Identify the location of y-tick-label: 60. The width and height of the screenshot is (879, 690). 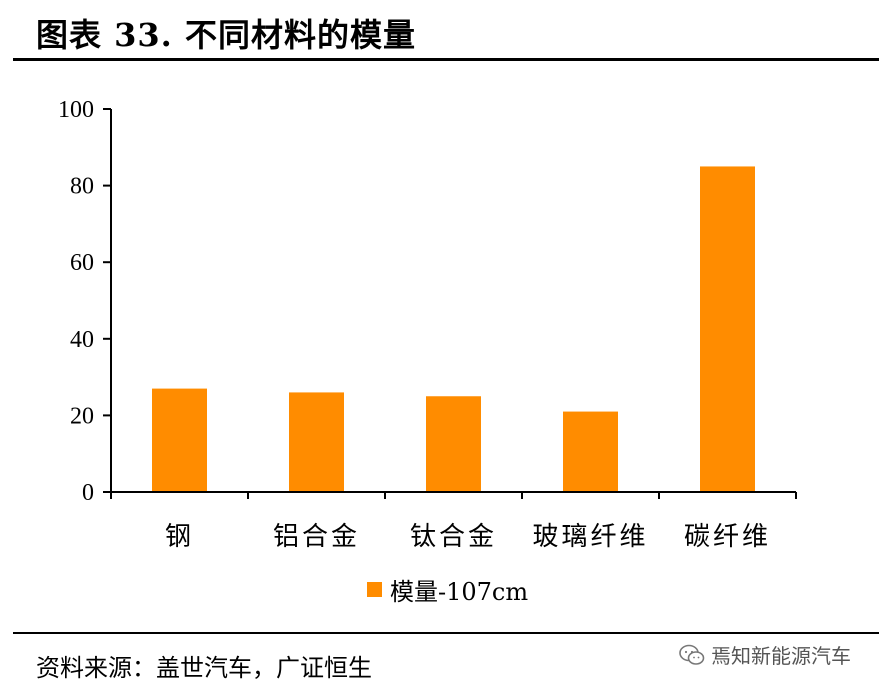
(82, 263).